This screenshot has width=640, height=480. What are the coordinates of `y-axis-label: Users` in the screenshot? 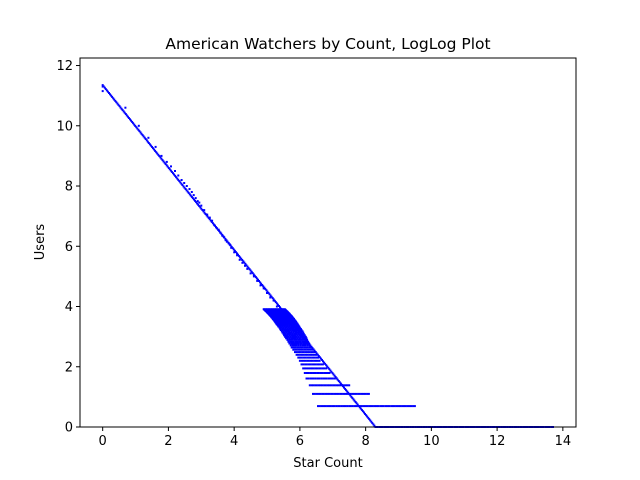 It's located at (40, 242).